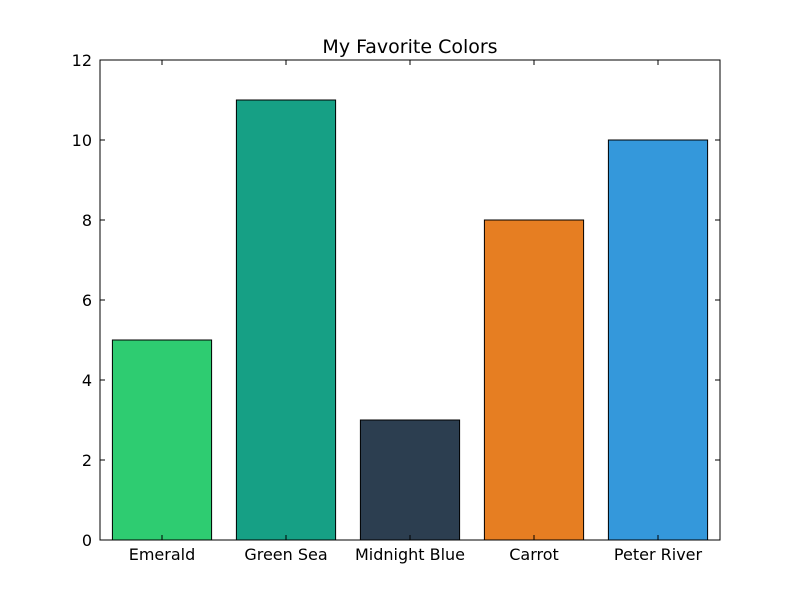 The height and width of the screenshot is (600, 800). I want to click on y-tick-label: 6, so click(87, 300).